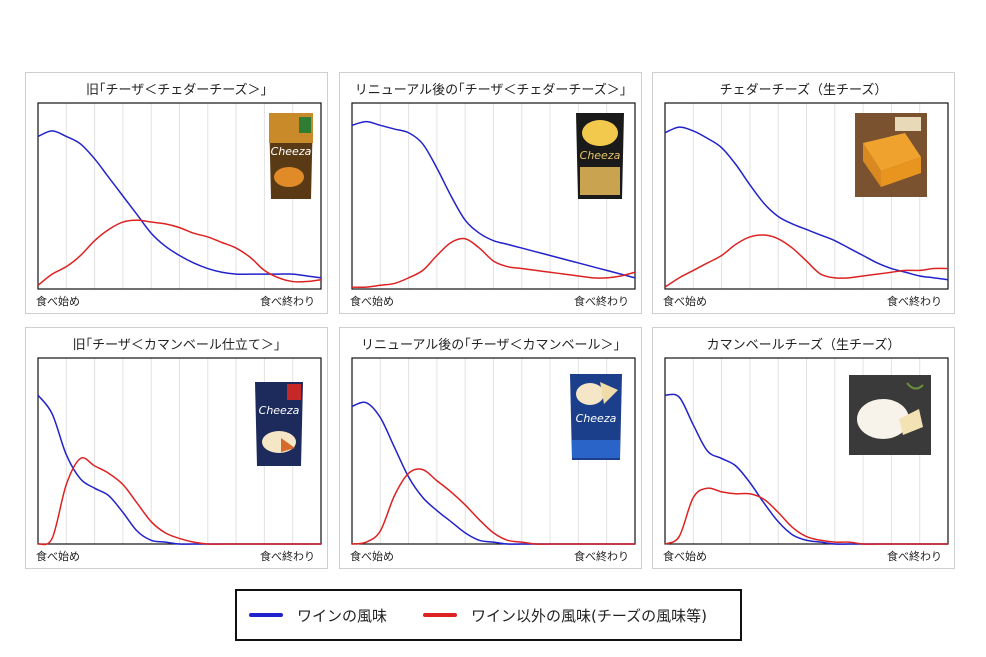  I want to click on chart-legend: ワインの風味 ワイン以外の風味(チーズの風味等), so click(488, 615).